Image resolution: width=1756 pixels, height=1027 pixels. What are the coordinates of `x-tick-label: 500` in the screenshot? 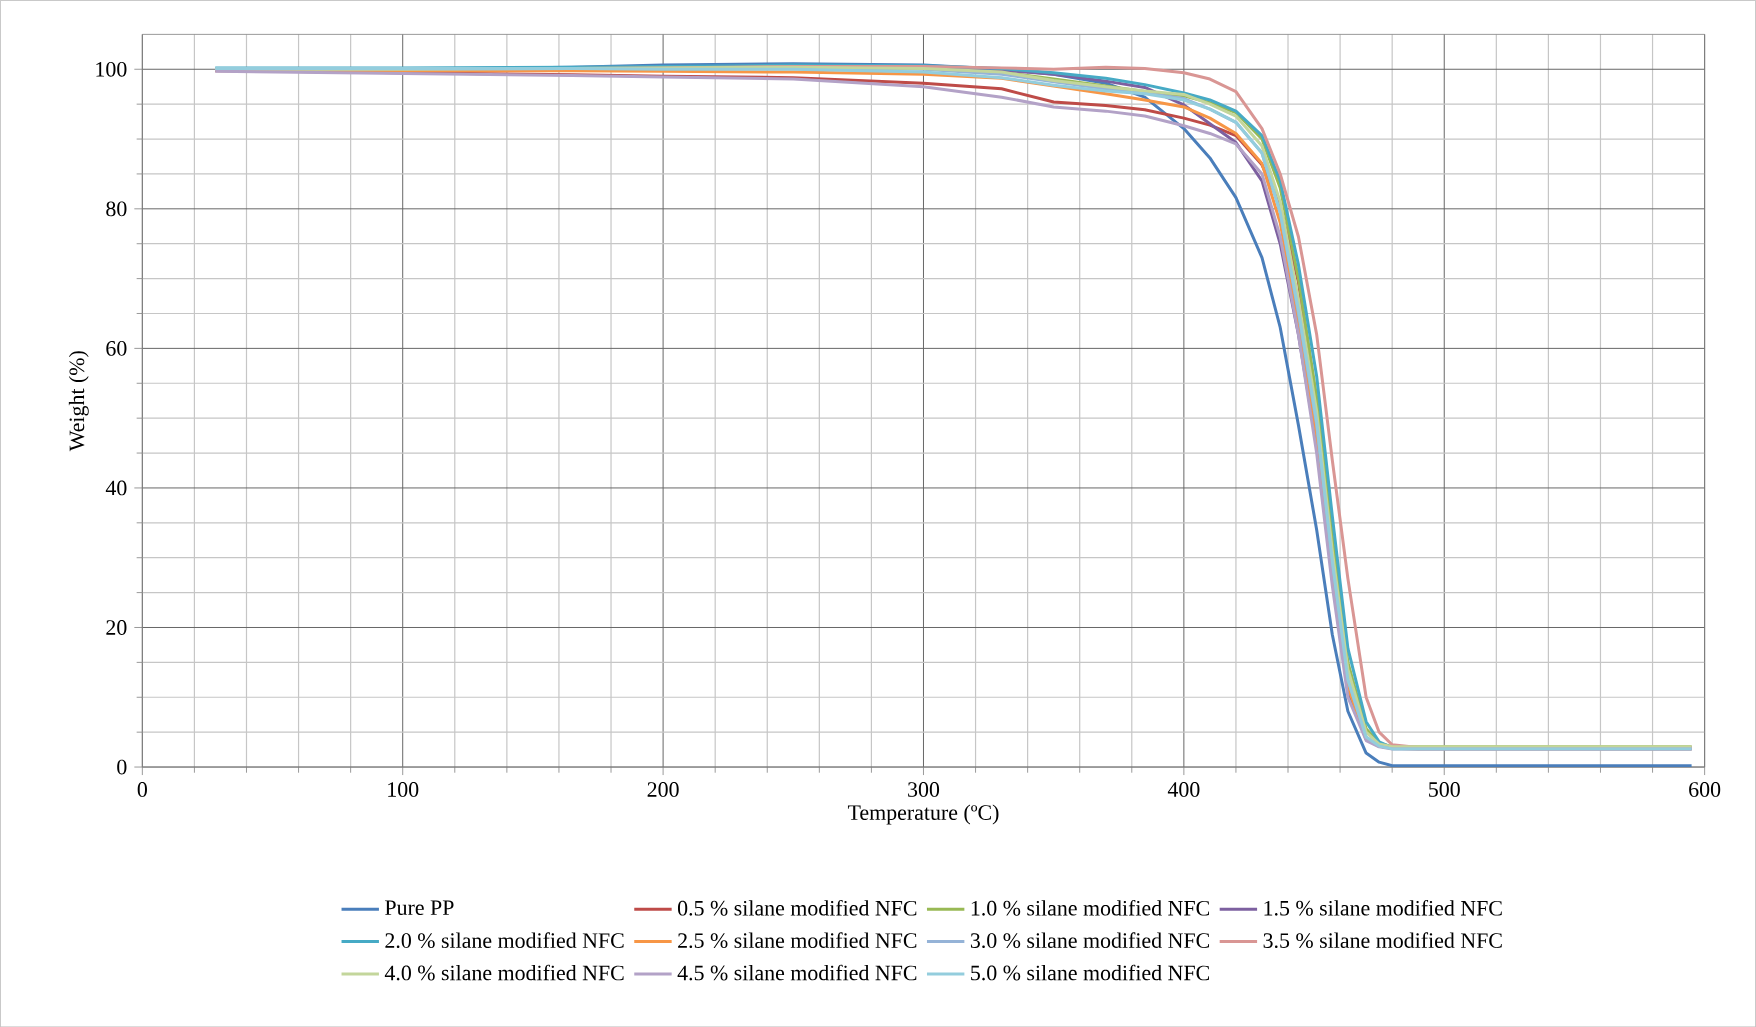 It's located at (1444, 789).